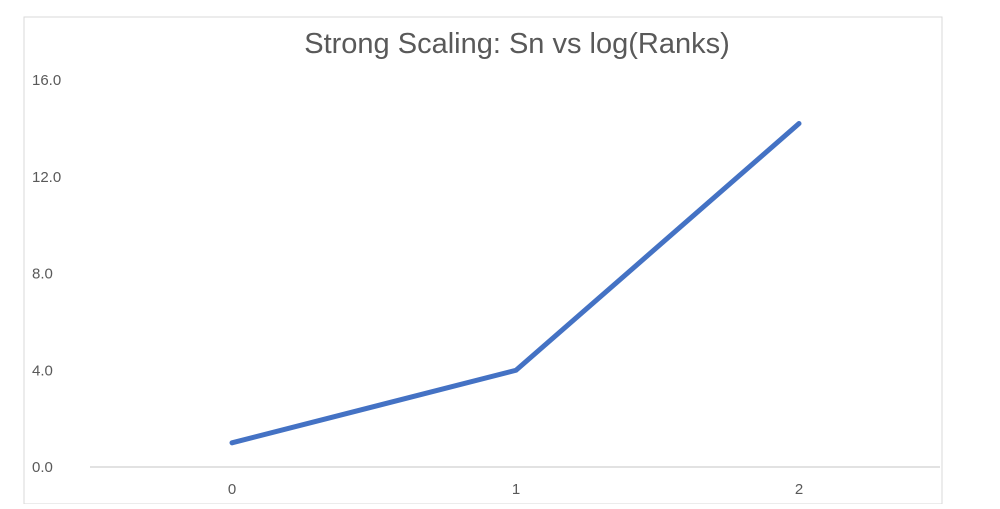 The height and width of the screenshot is (509, 1000). What do you see at coordinates (46, 80) in the screenshot?
I see `y-tick-label: 16.0` at bounding box center [46, 80].